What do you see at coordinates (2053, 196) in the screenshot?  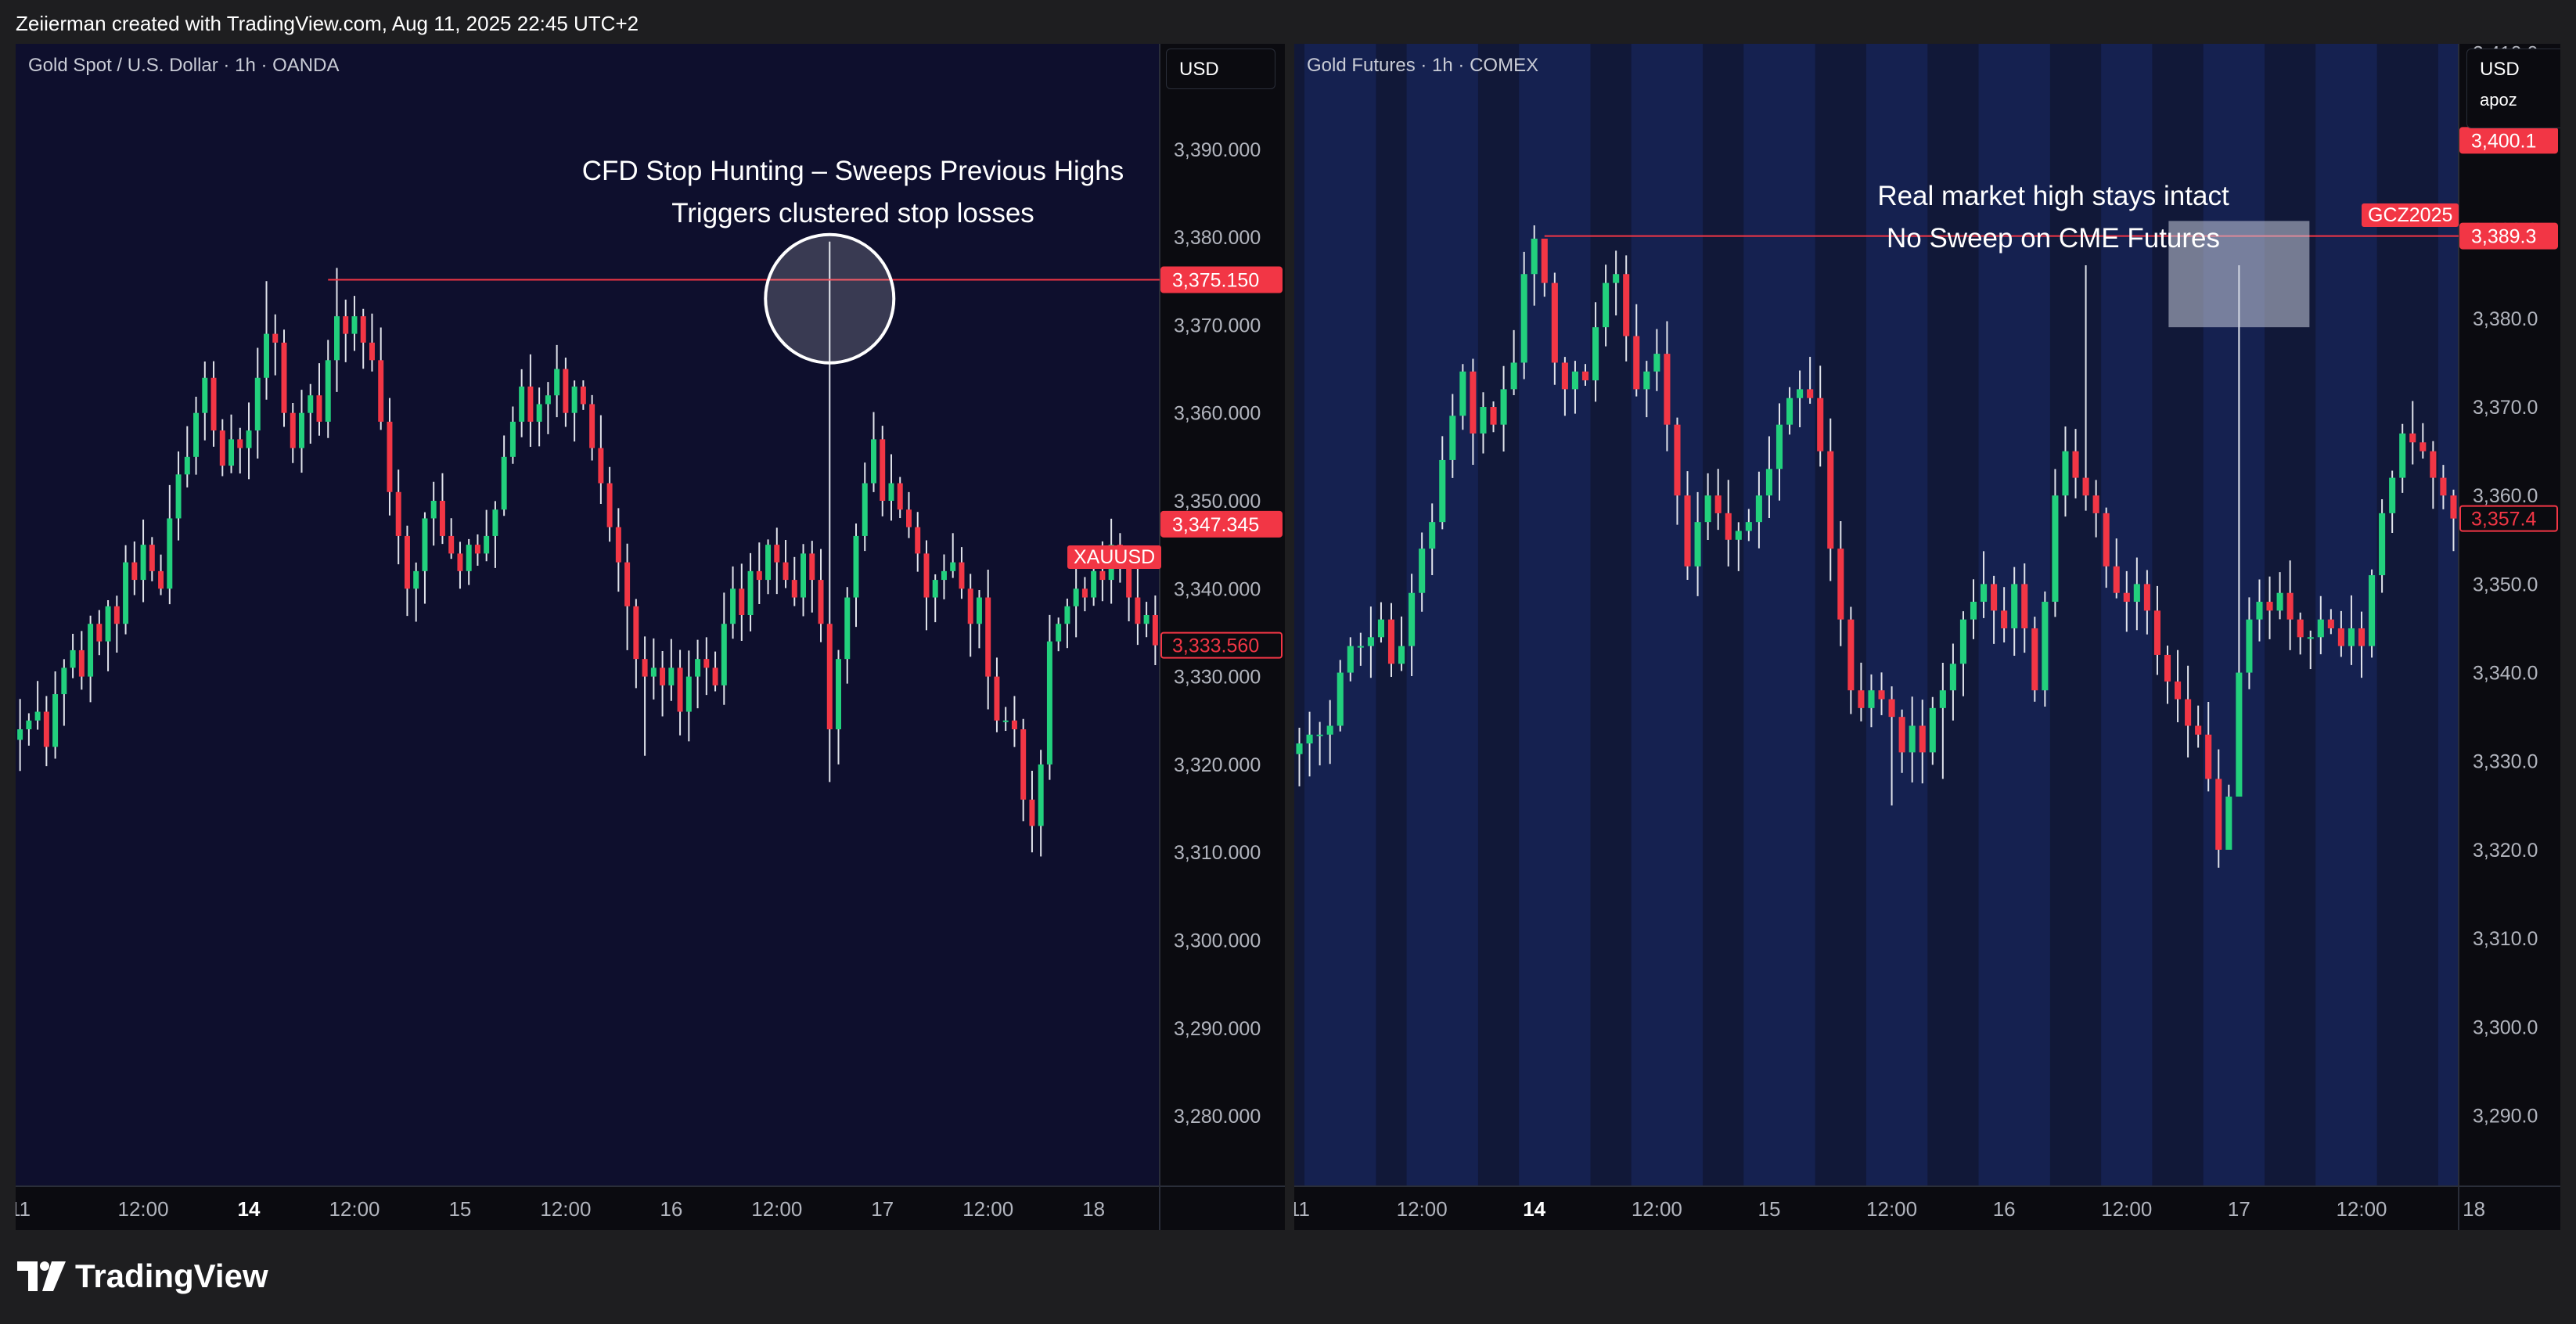 I see `right-annotation-line-1: Real market high stays intact` at bounding box center [2053, 196].